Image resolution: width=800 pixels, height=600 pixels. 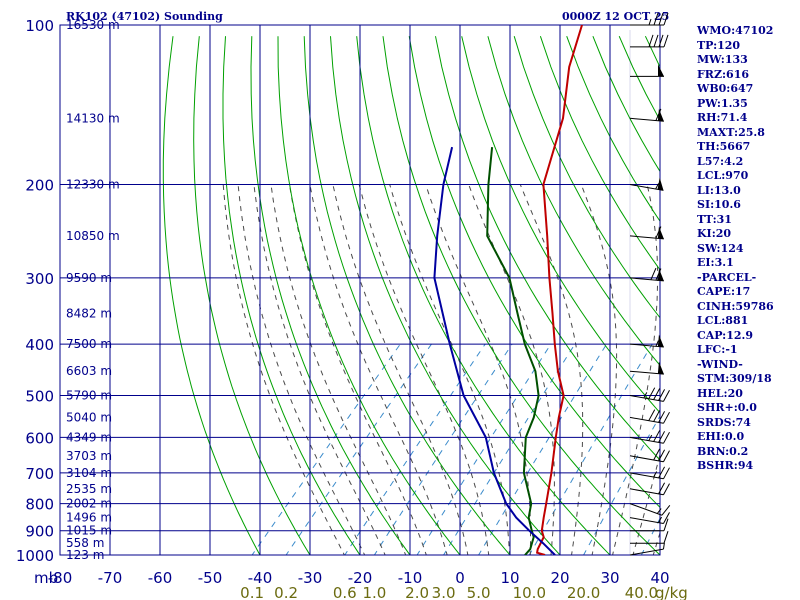 I want to click on index-value: CINH:59786, so click(x=735, y=306).